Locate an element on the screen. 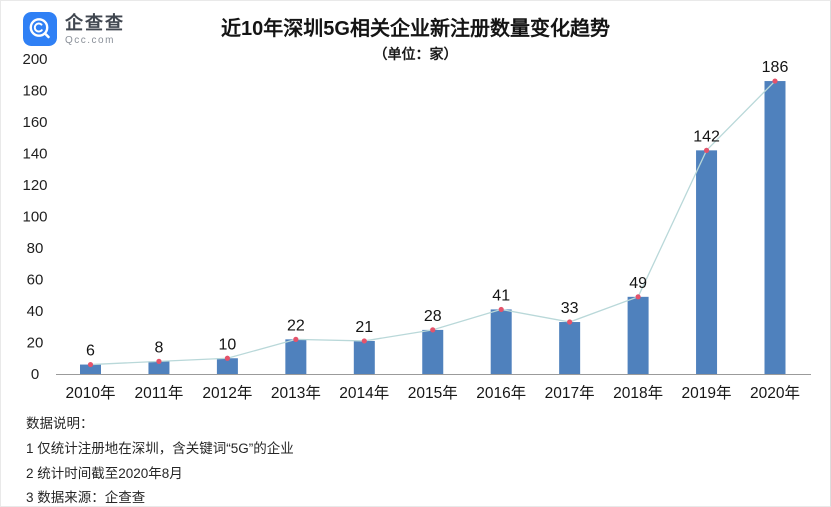  bar-2015年 is located at coordinates (433, 351).